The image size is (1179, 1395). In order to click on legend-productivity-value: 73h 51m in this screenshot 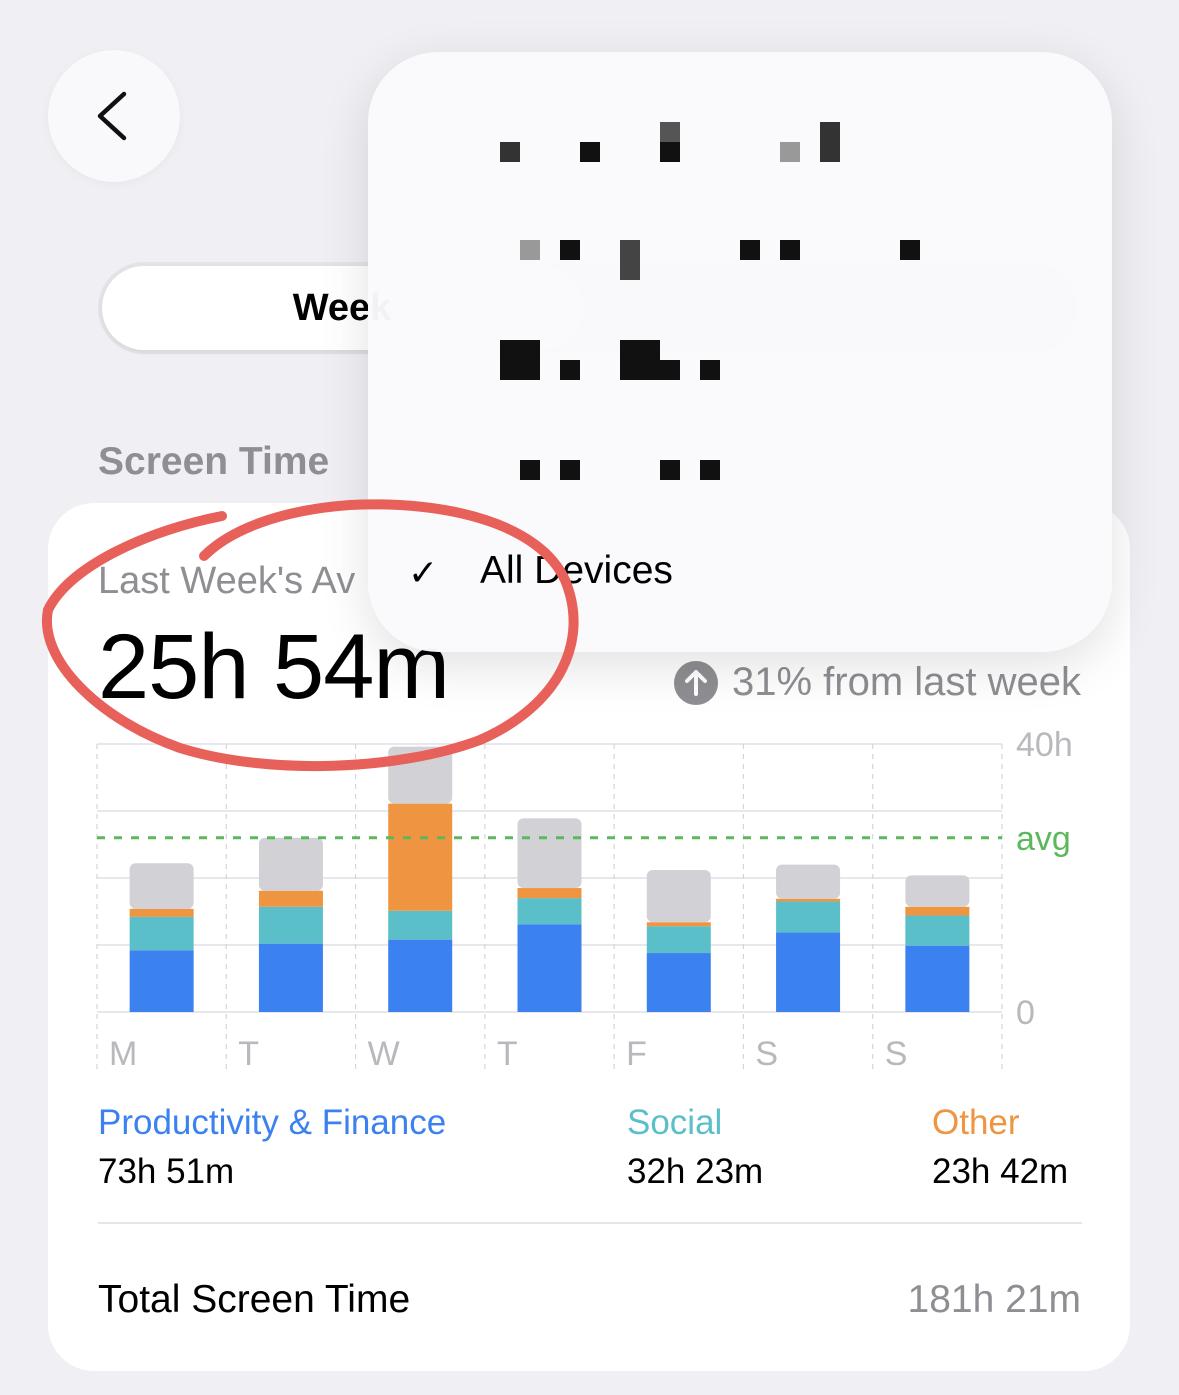, I will do `click(166, 1171)`.